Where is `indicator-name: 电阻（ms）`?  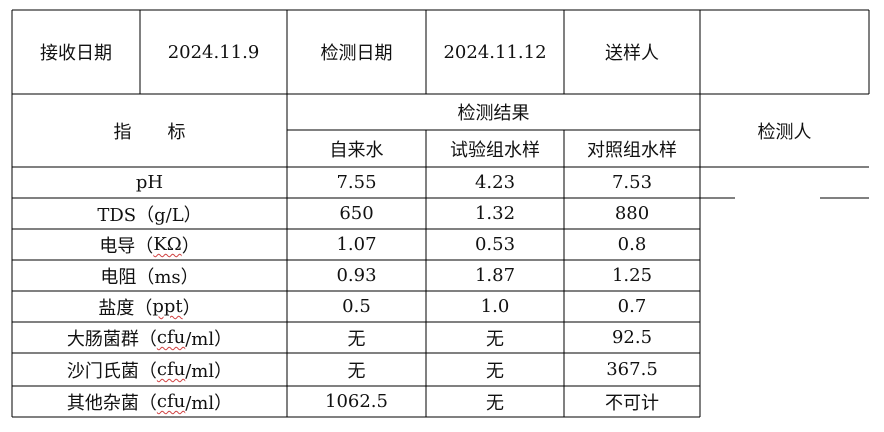 indicator-name: 电阻（ms） is located at coordinates (149, 275).